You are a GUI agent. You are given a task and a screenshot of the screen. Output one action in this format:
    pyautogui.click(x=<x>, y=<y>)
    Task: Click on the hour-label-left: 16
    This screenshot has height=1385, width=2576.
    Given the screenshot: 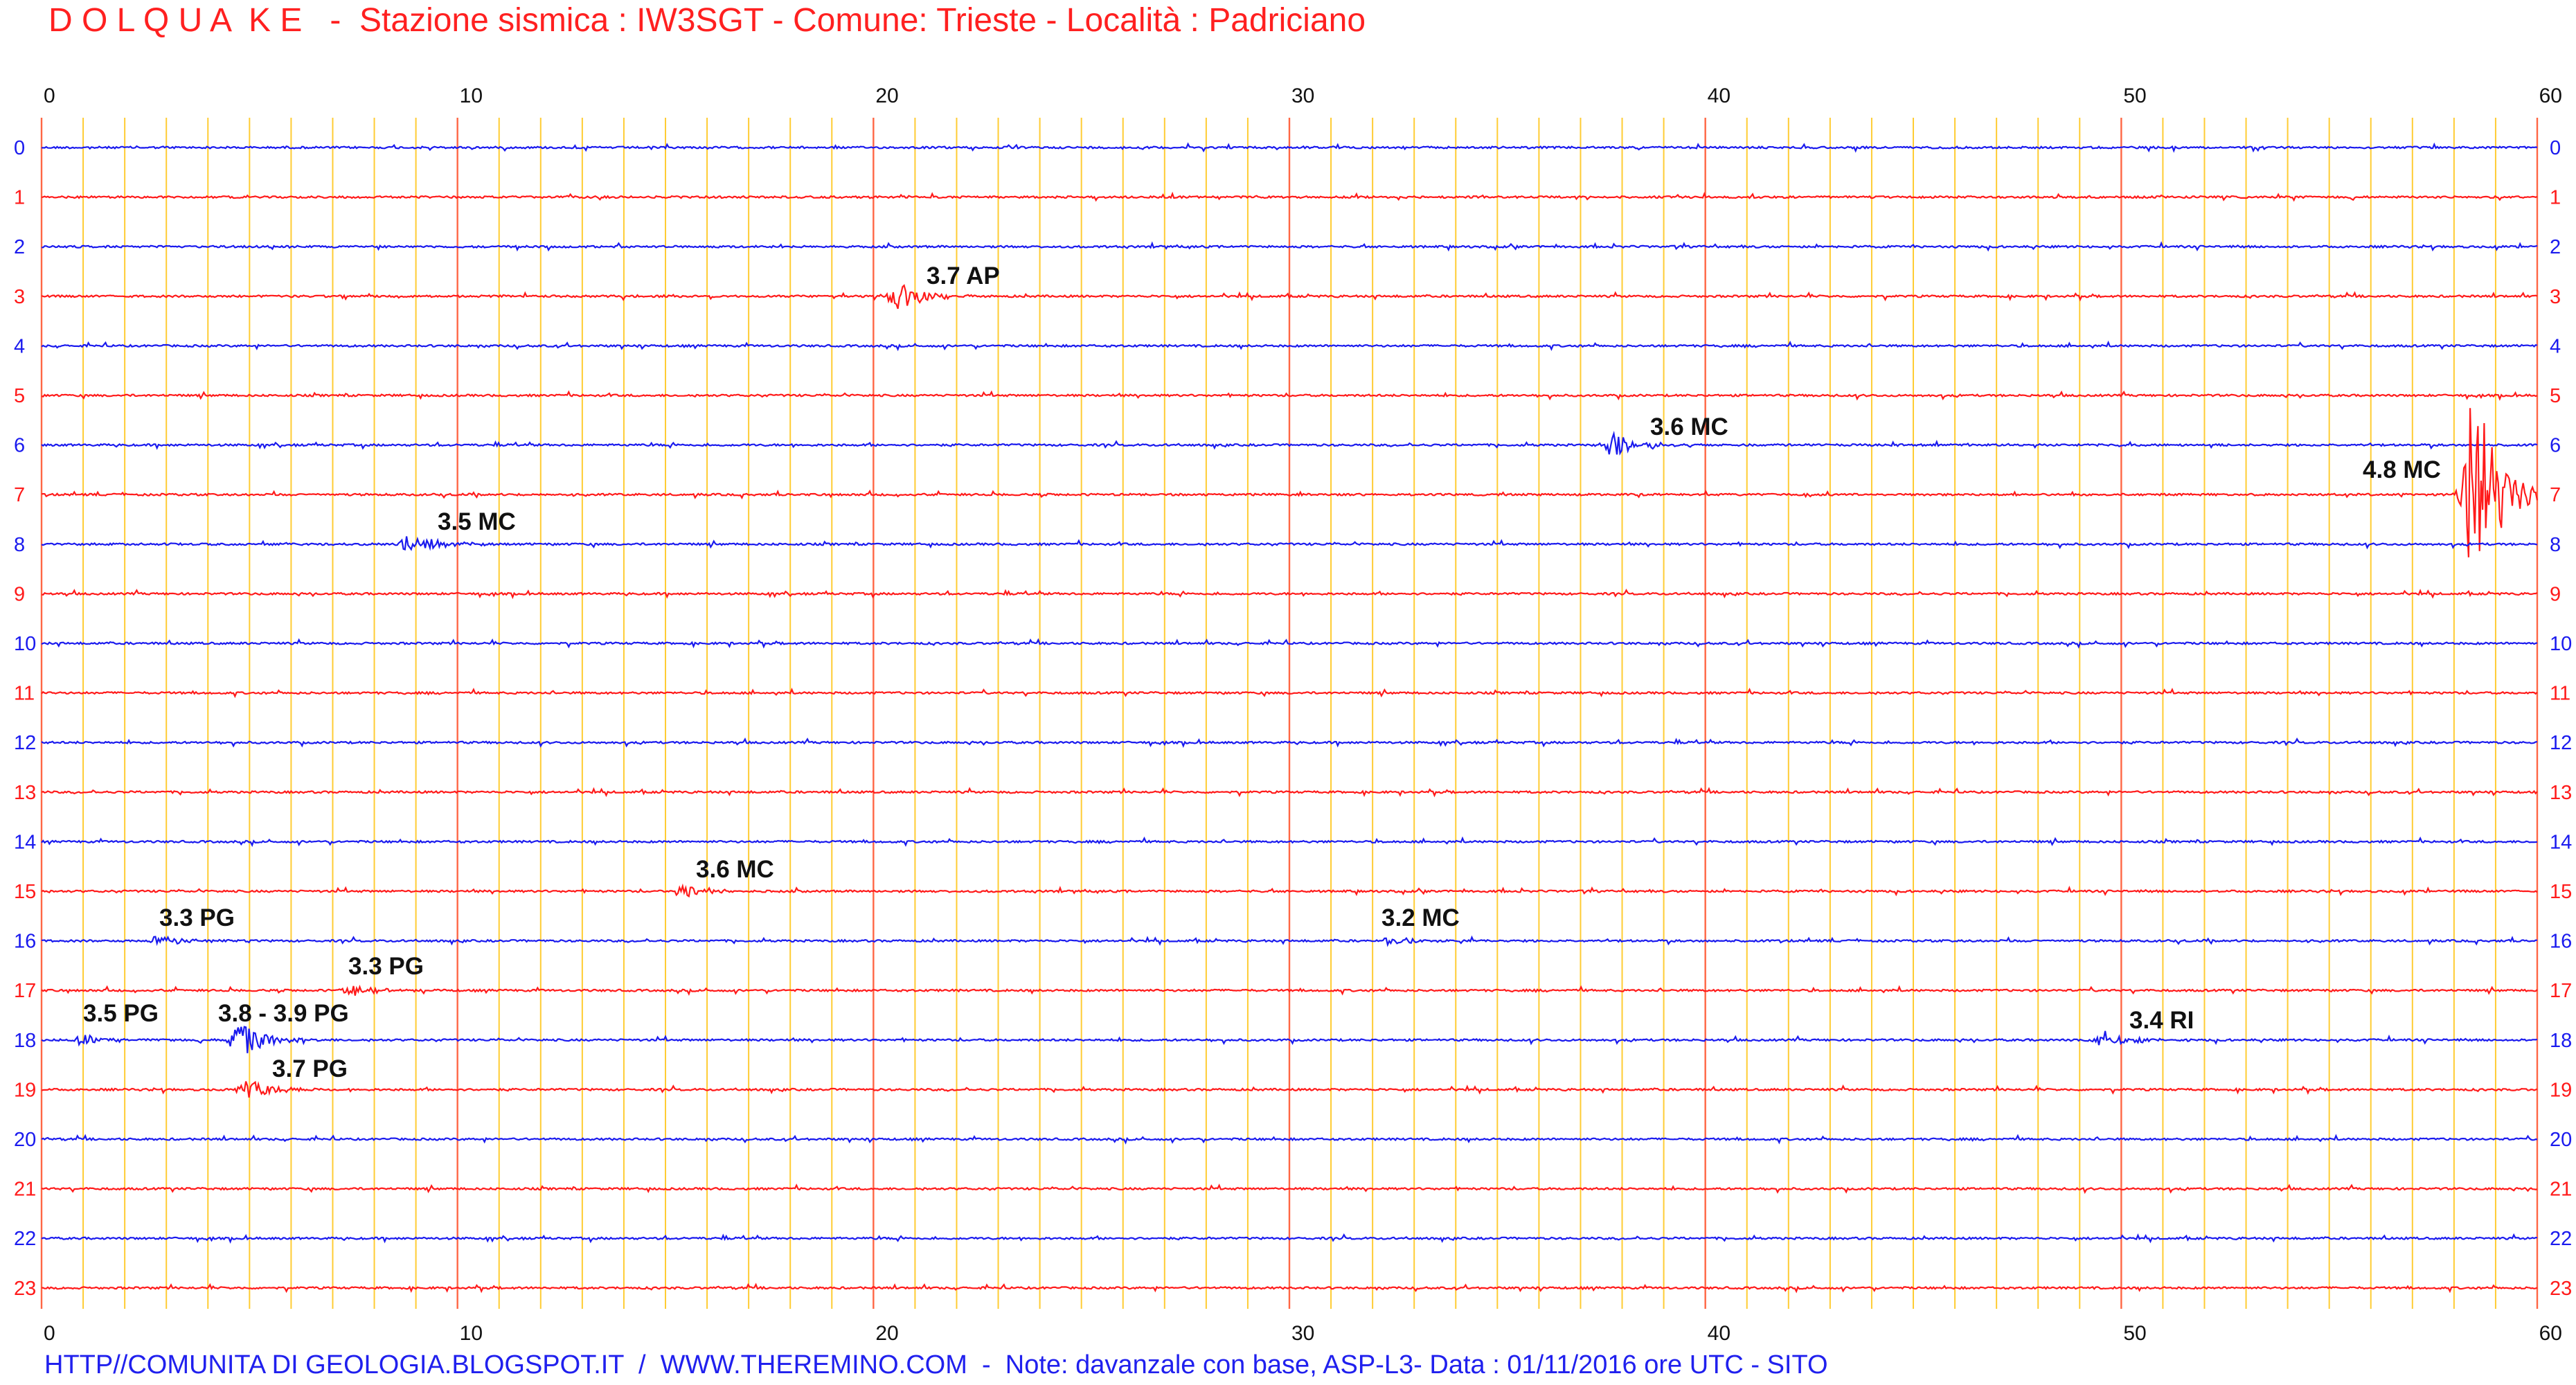 What is the action you would take?
    pyautogui.click(x=25, y=942)
    